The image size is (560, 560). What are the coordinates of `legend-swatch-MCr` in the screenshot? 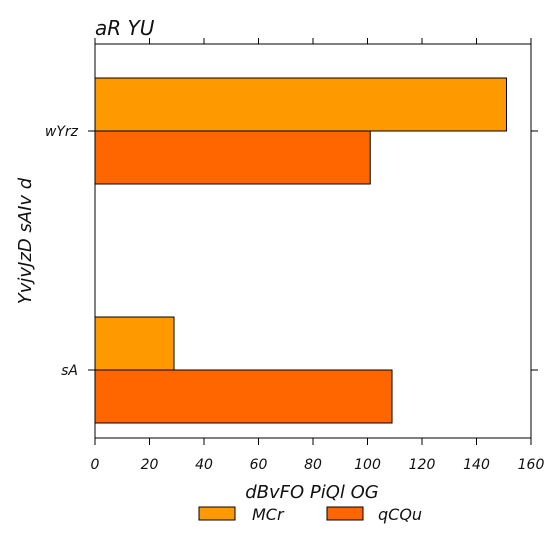 It's located at (217, 513).